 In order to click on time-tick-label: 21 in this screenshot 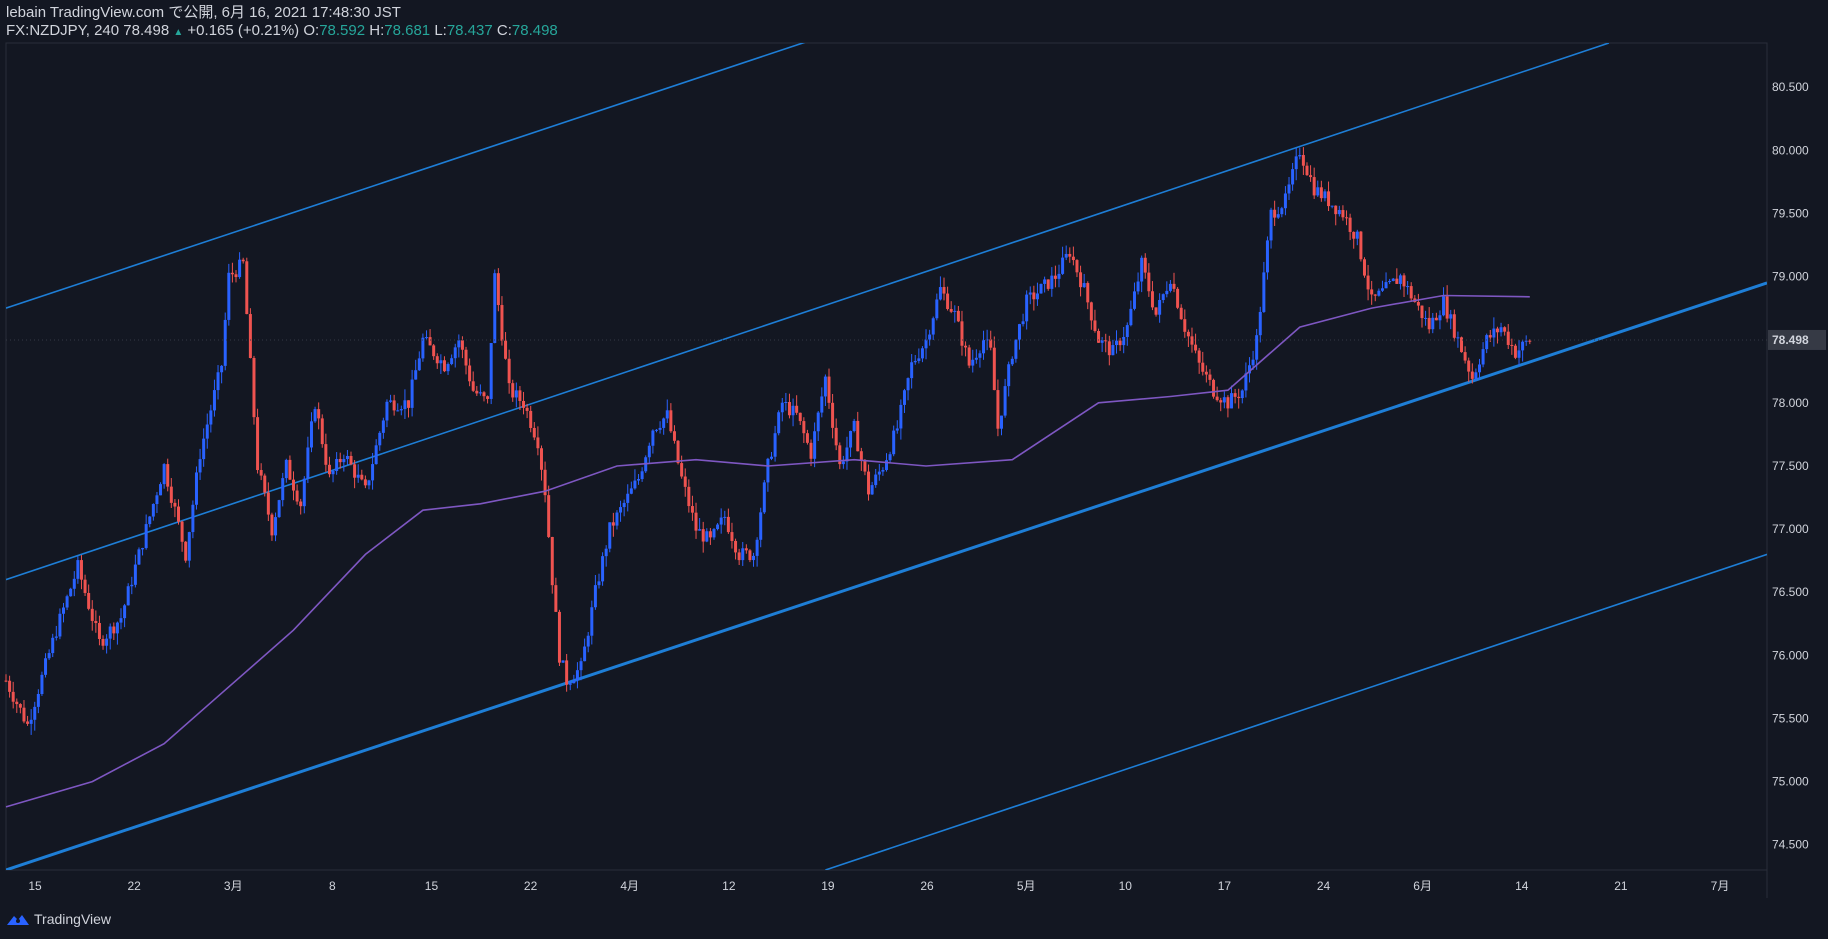, I will do `click(1621, 886)`.